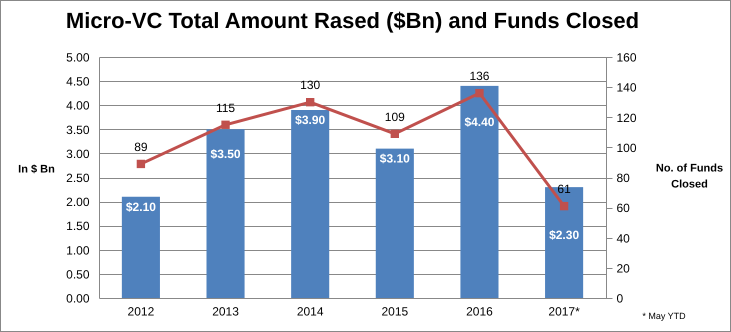  Describe the element at coordinates (78, 274) in the screenshot. I see `y-tick-label: 0.50` at that location.